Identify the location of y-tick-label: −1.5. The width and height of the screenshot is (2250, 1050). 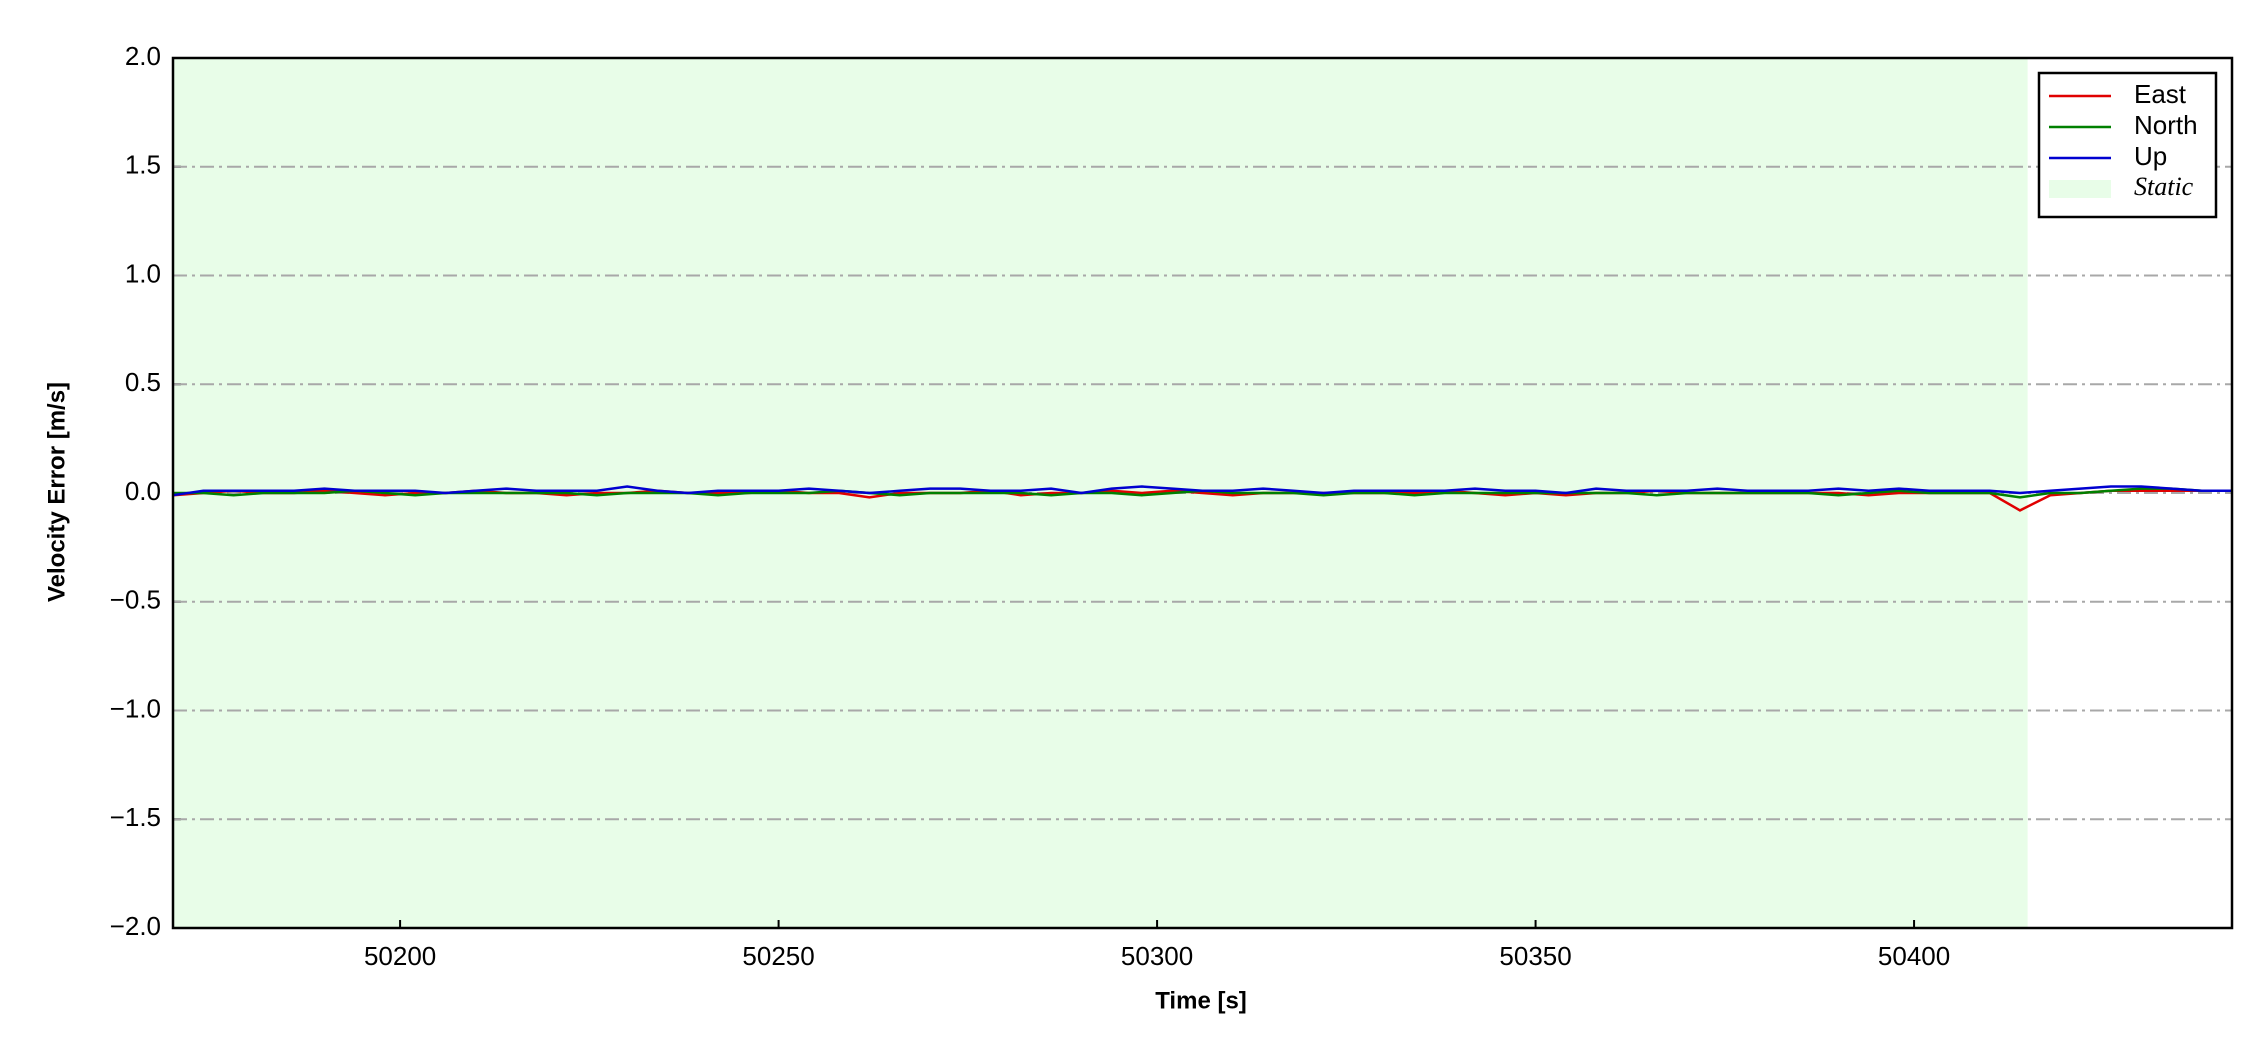
(135, 817).